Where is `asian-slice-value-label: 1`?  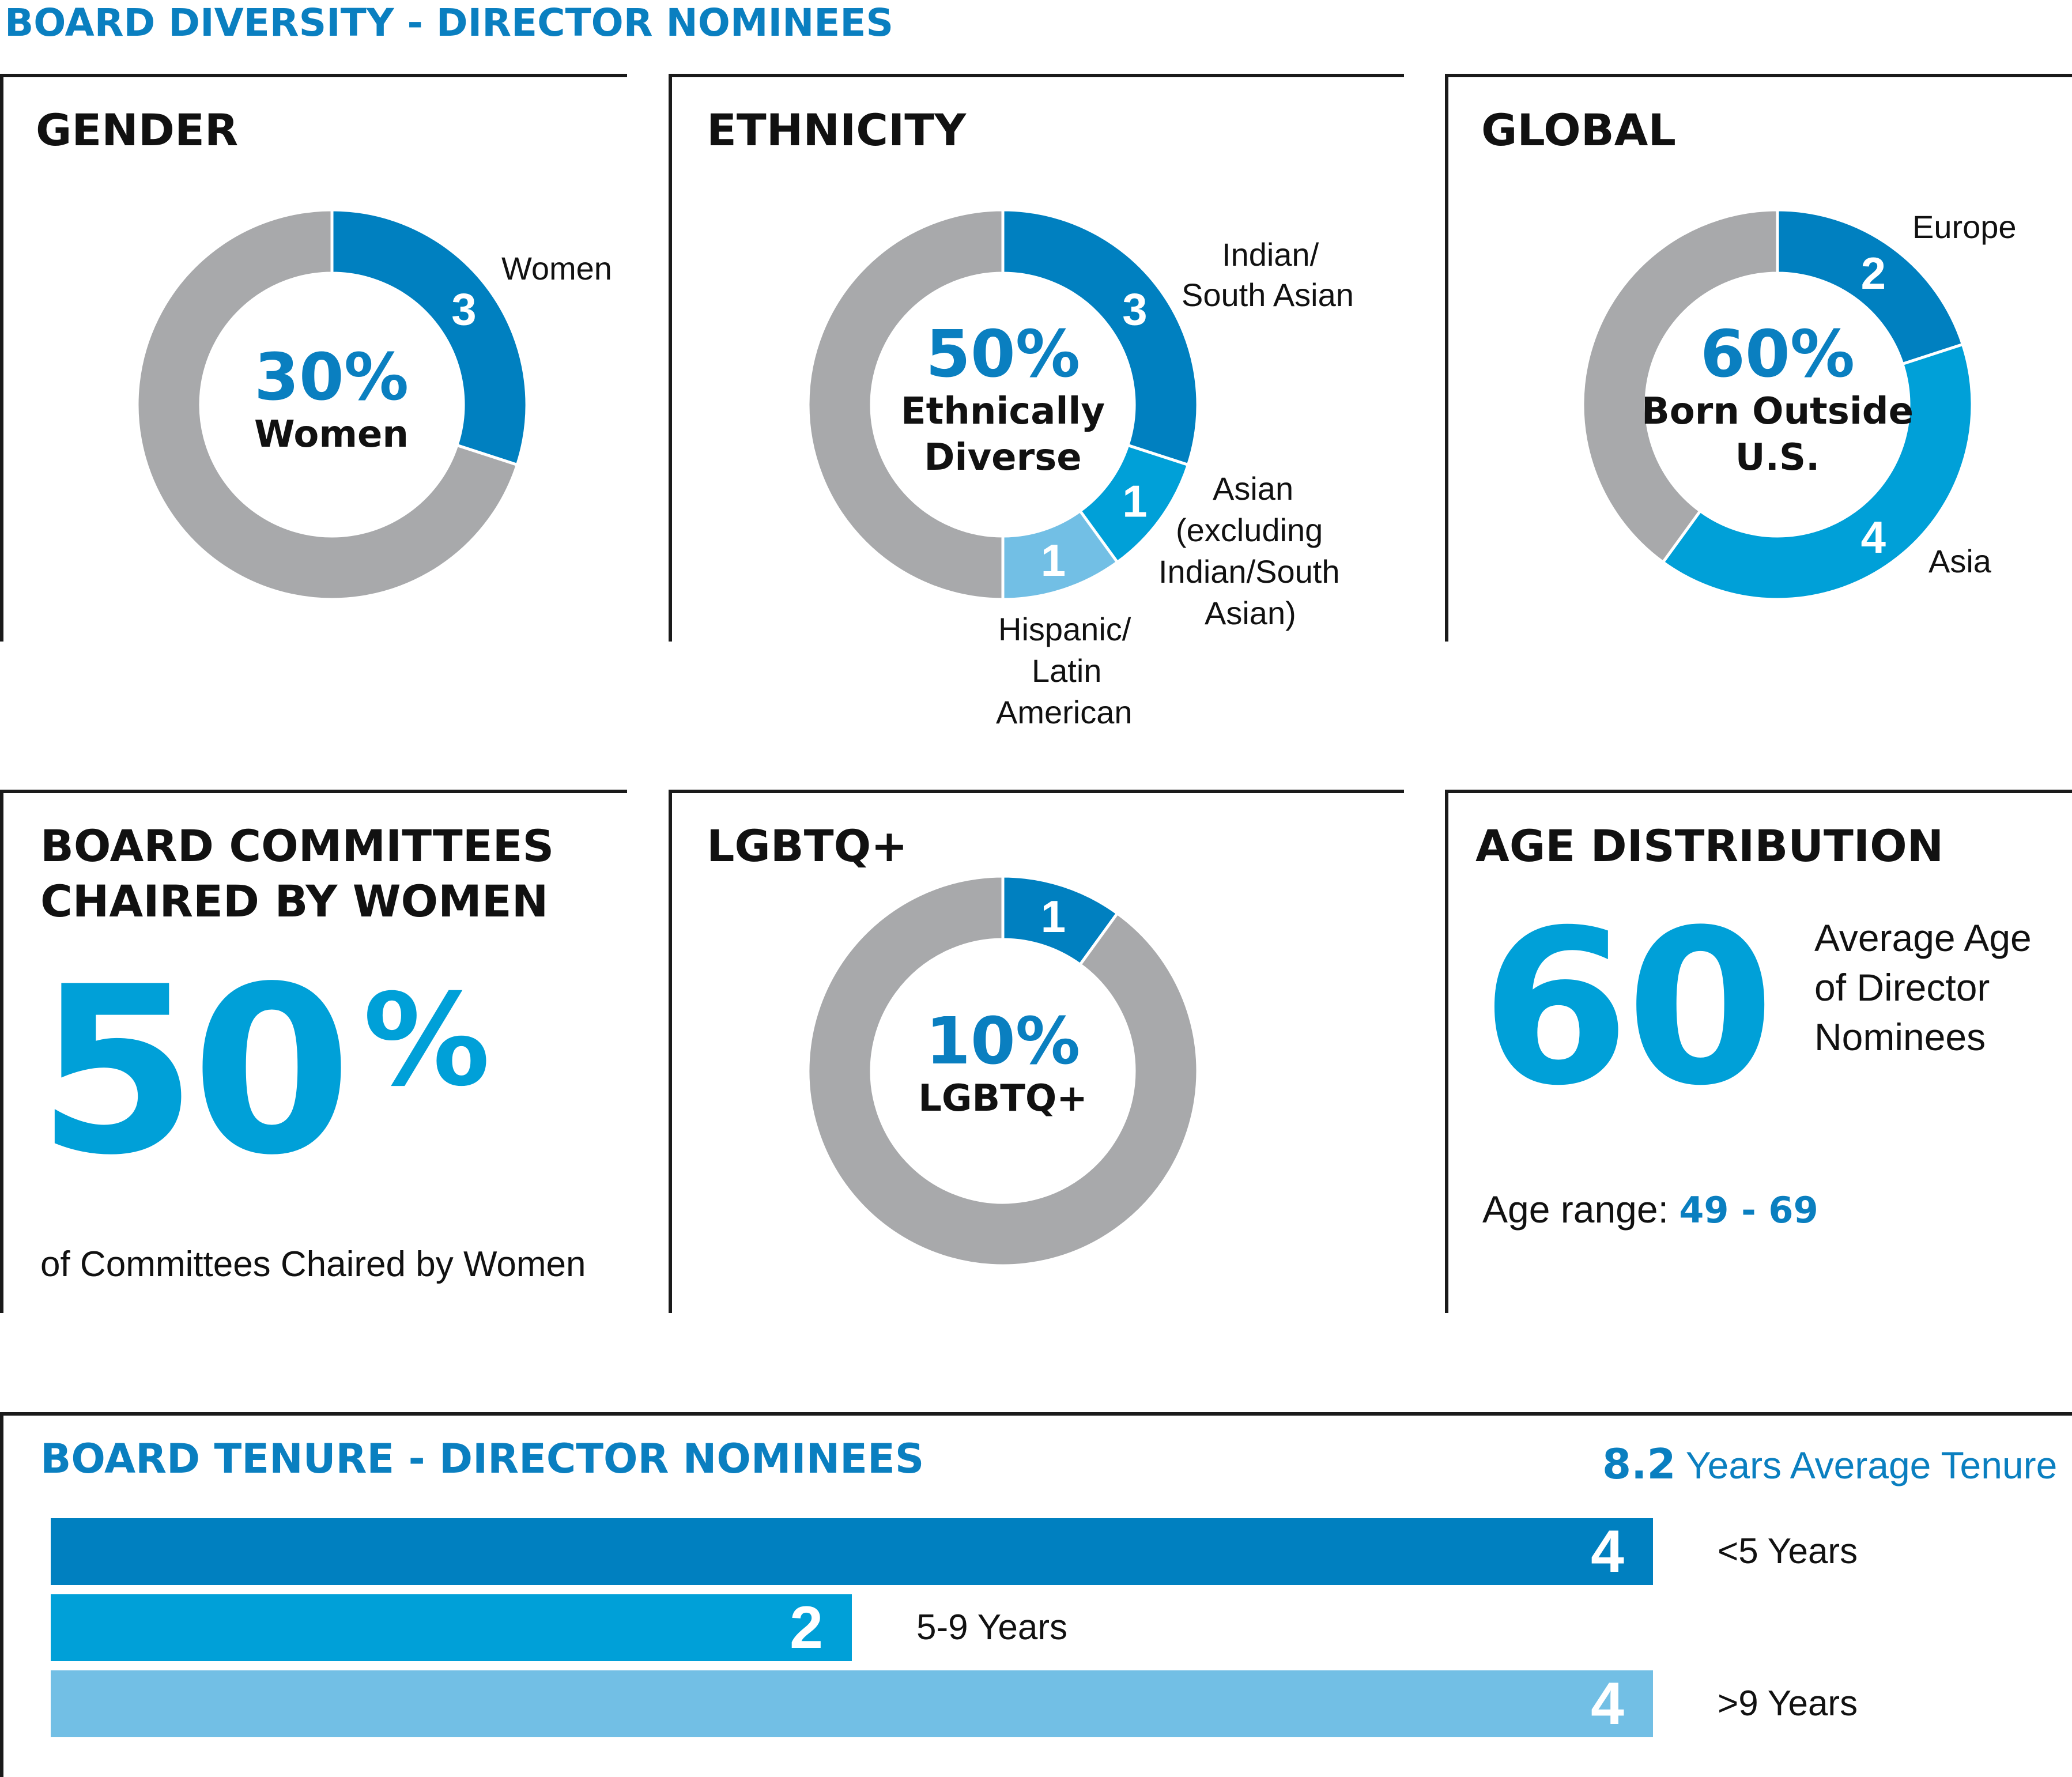
asian-slice-value-label: 1 is located at coordinates (1134, 501).